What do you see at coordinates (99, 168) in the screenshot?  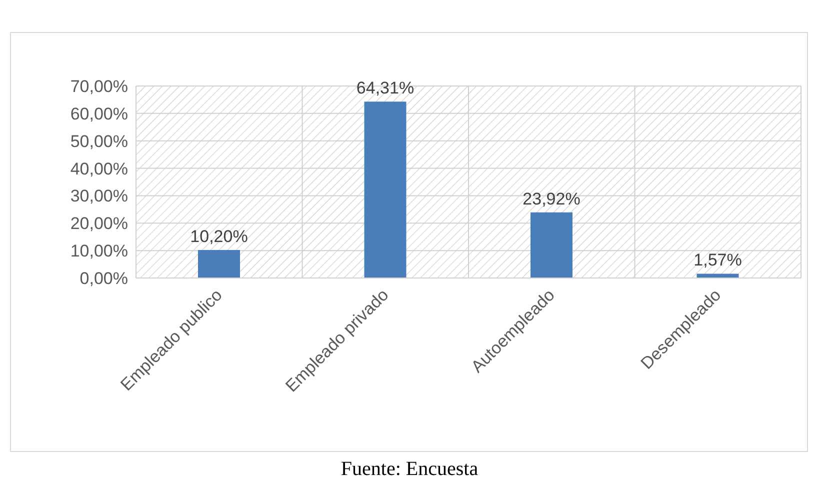 I see `y-tick-label: 40,00%` at bounding box center [99, 168].